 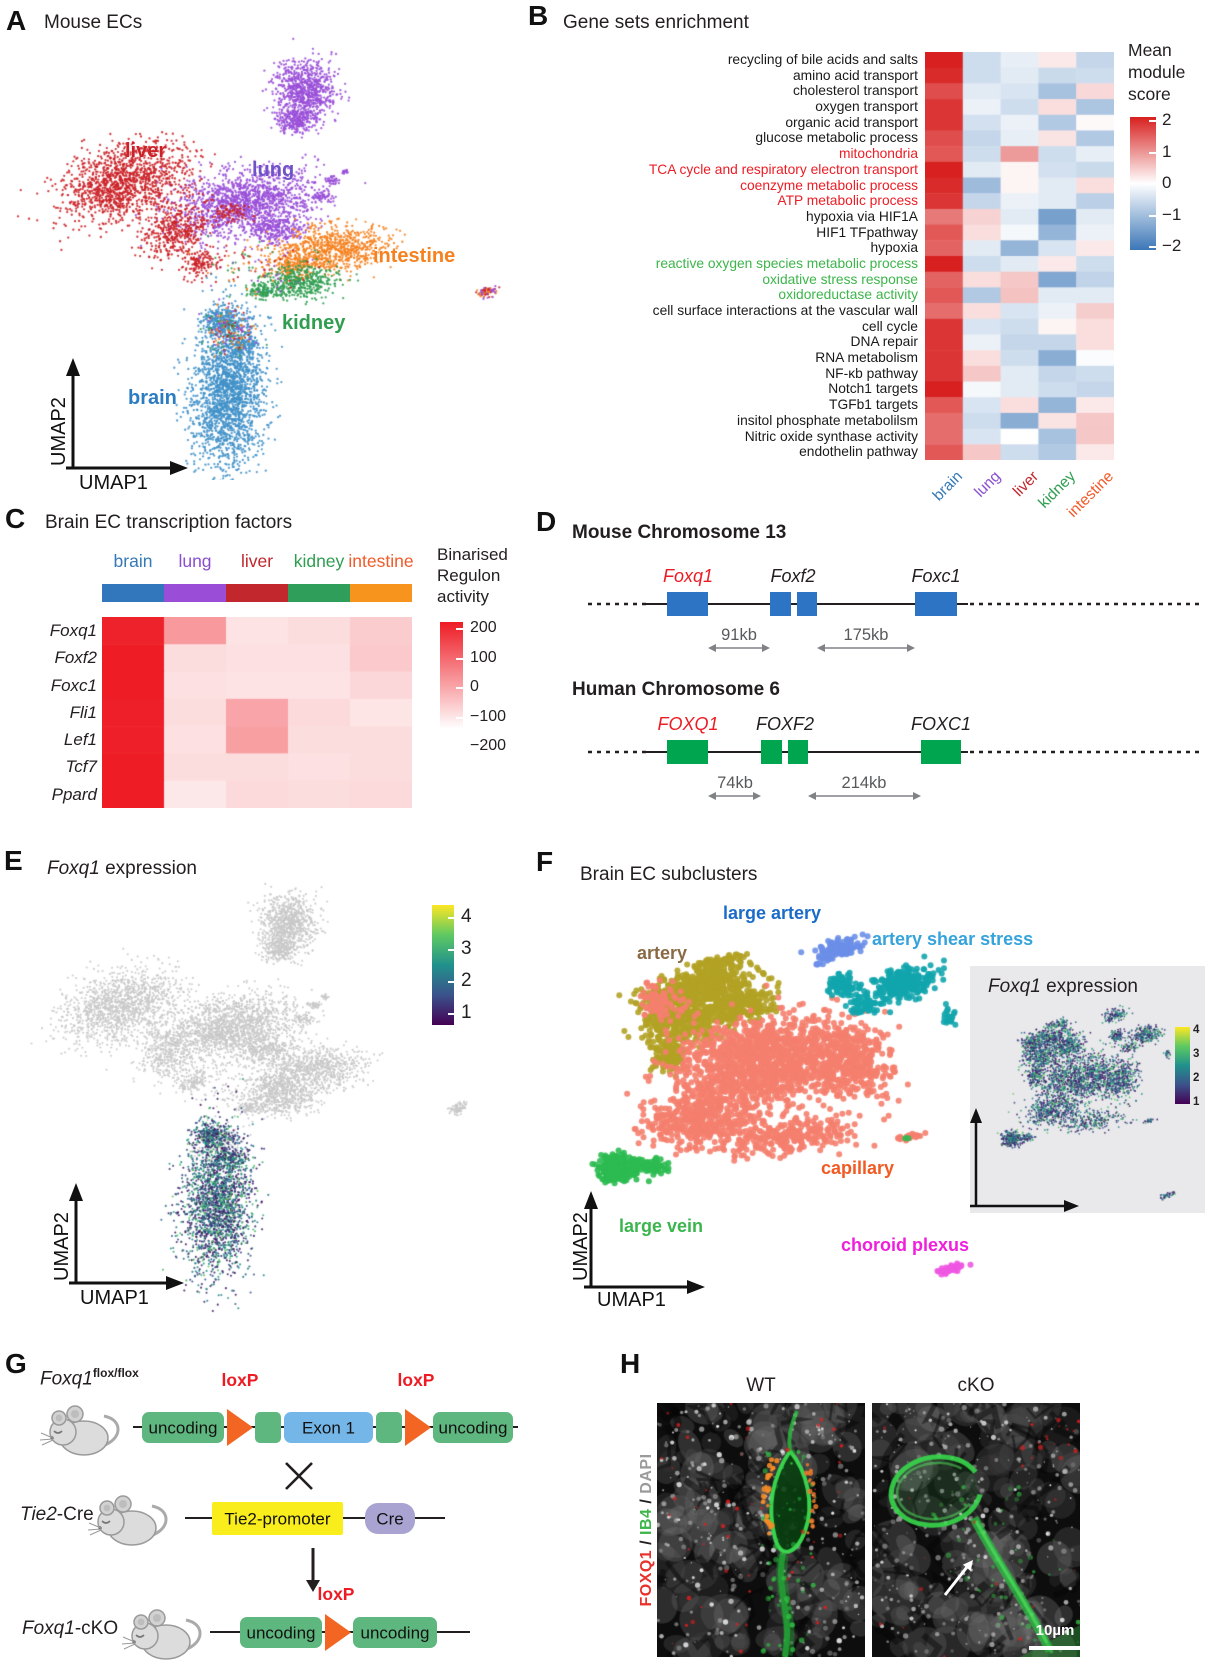 I want to click on geneset-row-label: endothelin pathway, so click(x=858, y=452).